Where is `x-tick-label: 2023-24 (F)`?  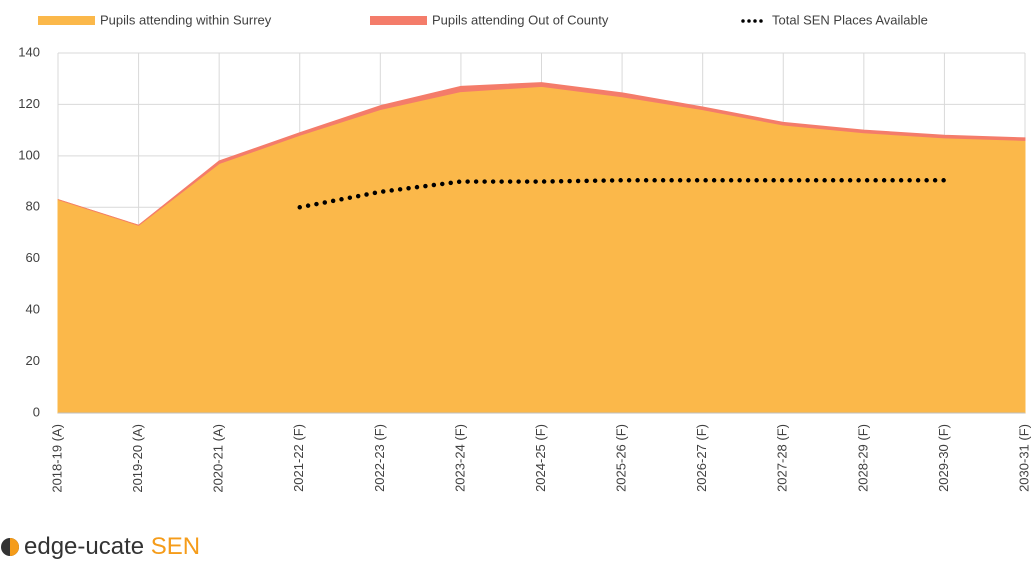 x-tick-label: 2023-24 (F) is located at coordinates (459, 458).